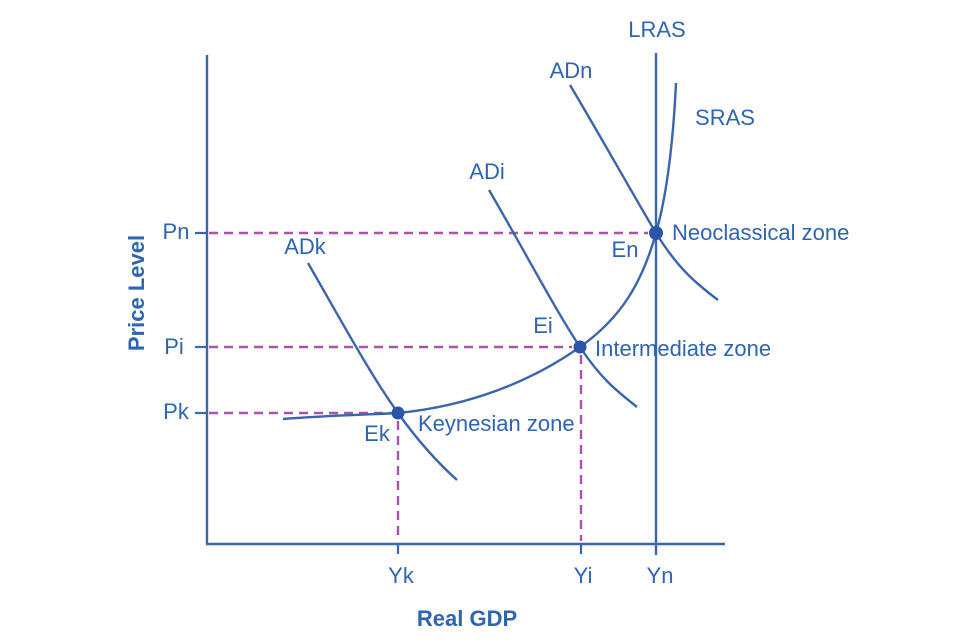 This screenshot has height=643, width=976. What do you see at coordinates (683, 348) in the screenshot?
I see `intermediate-zone-label: Intermediate zone` at bounding box center [683, 348].